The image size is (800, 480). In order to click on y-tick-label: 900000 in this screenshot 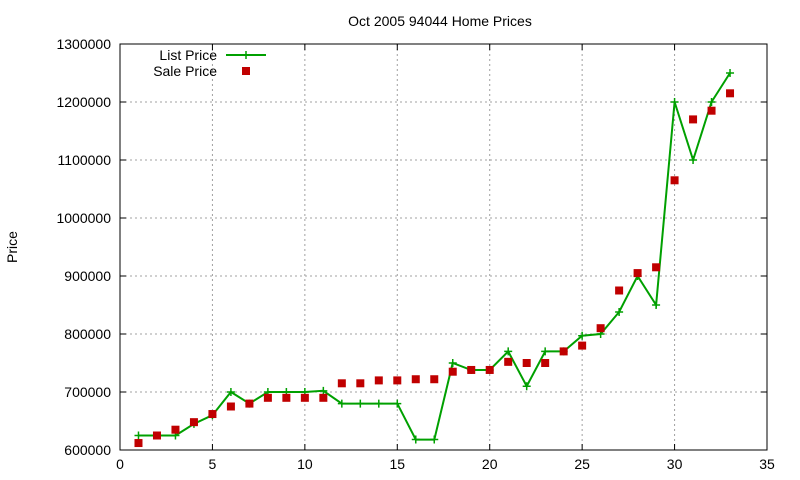, I will do `click(87, 276)`.